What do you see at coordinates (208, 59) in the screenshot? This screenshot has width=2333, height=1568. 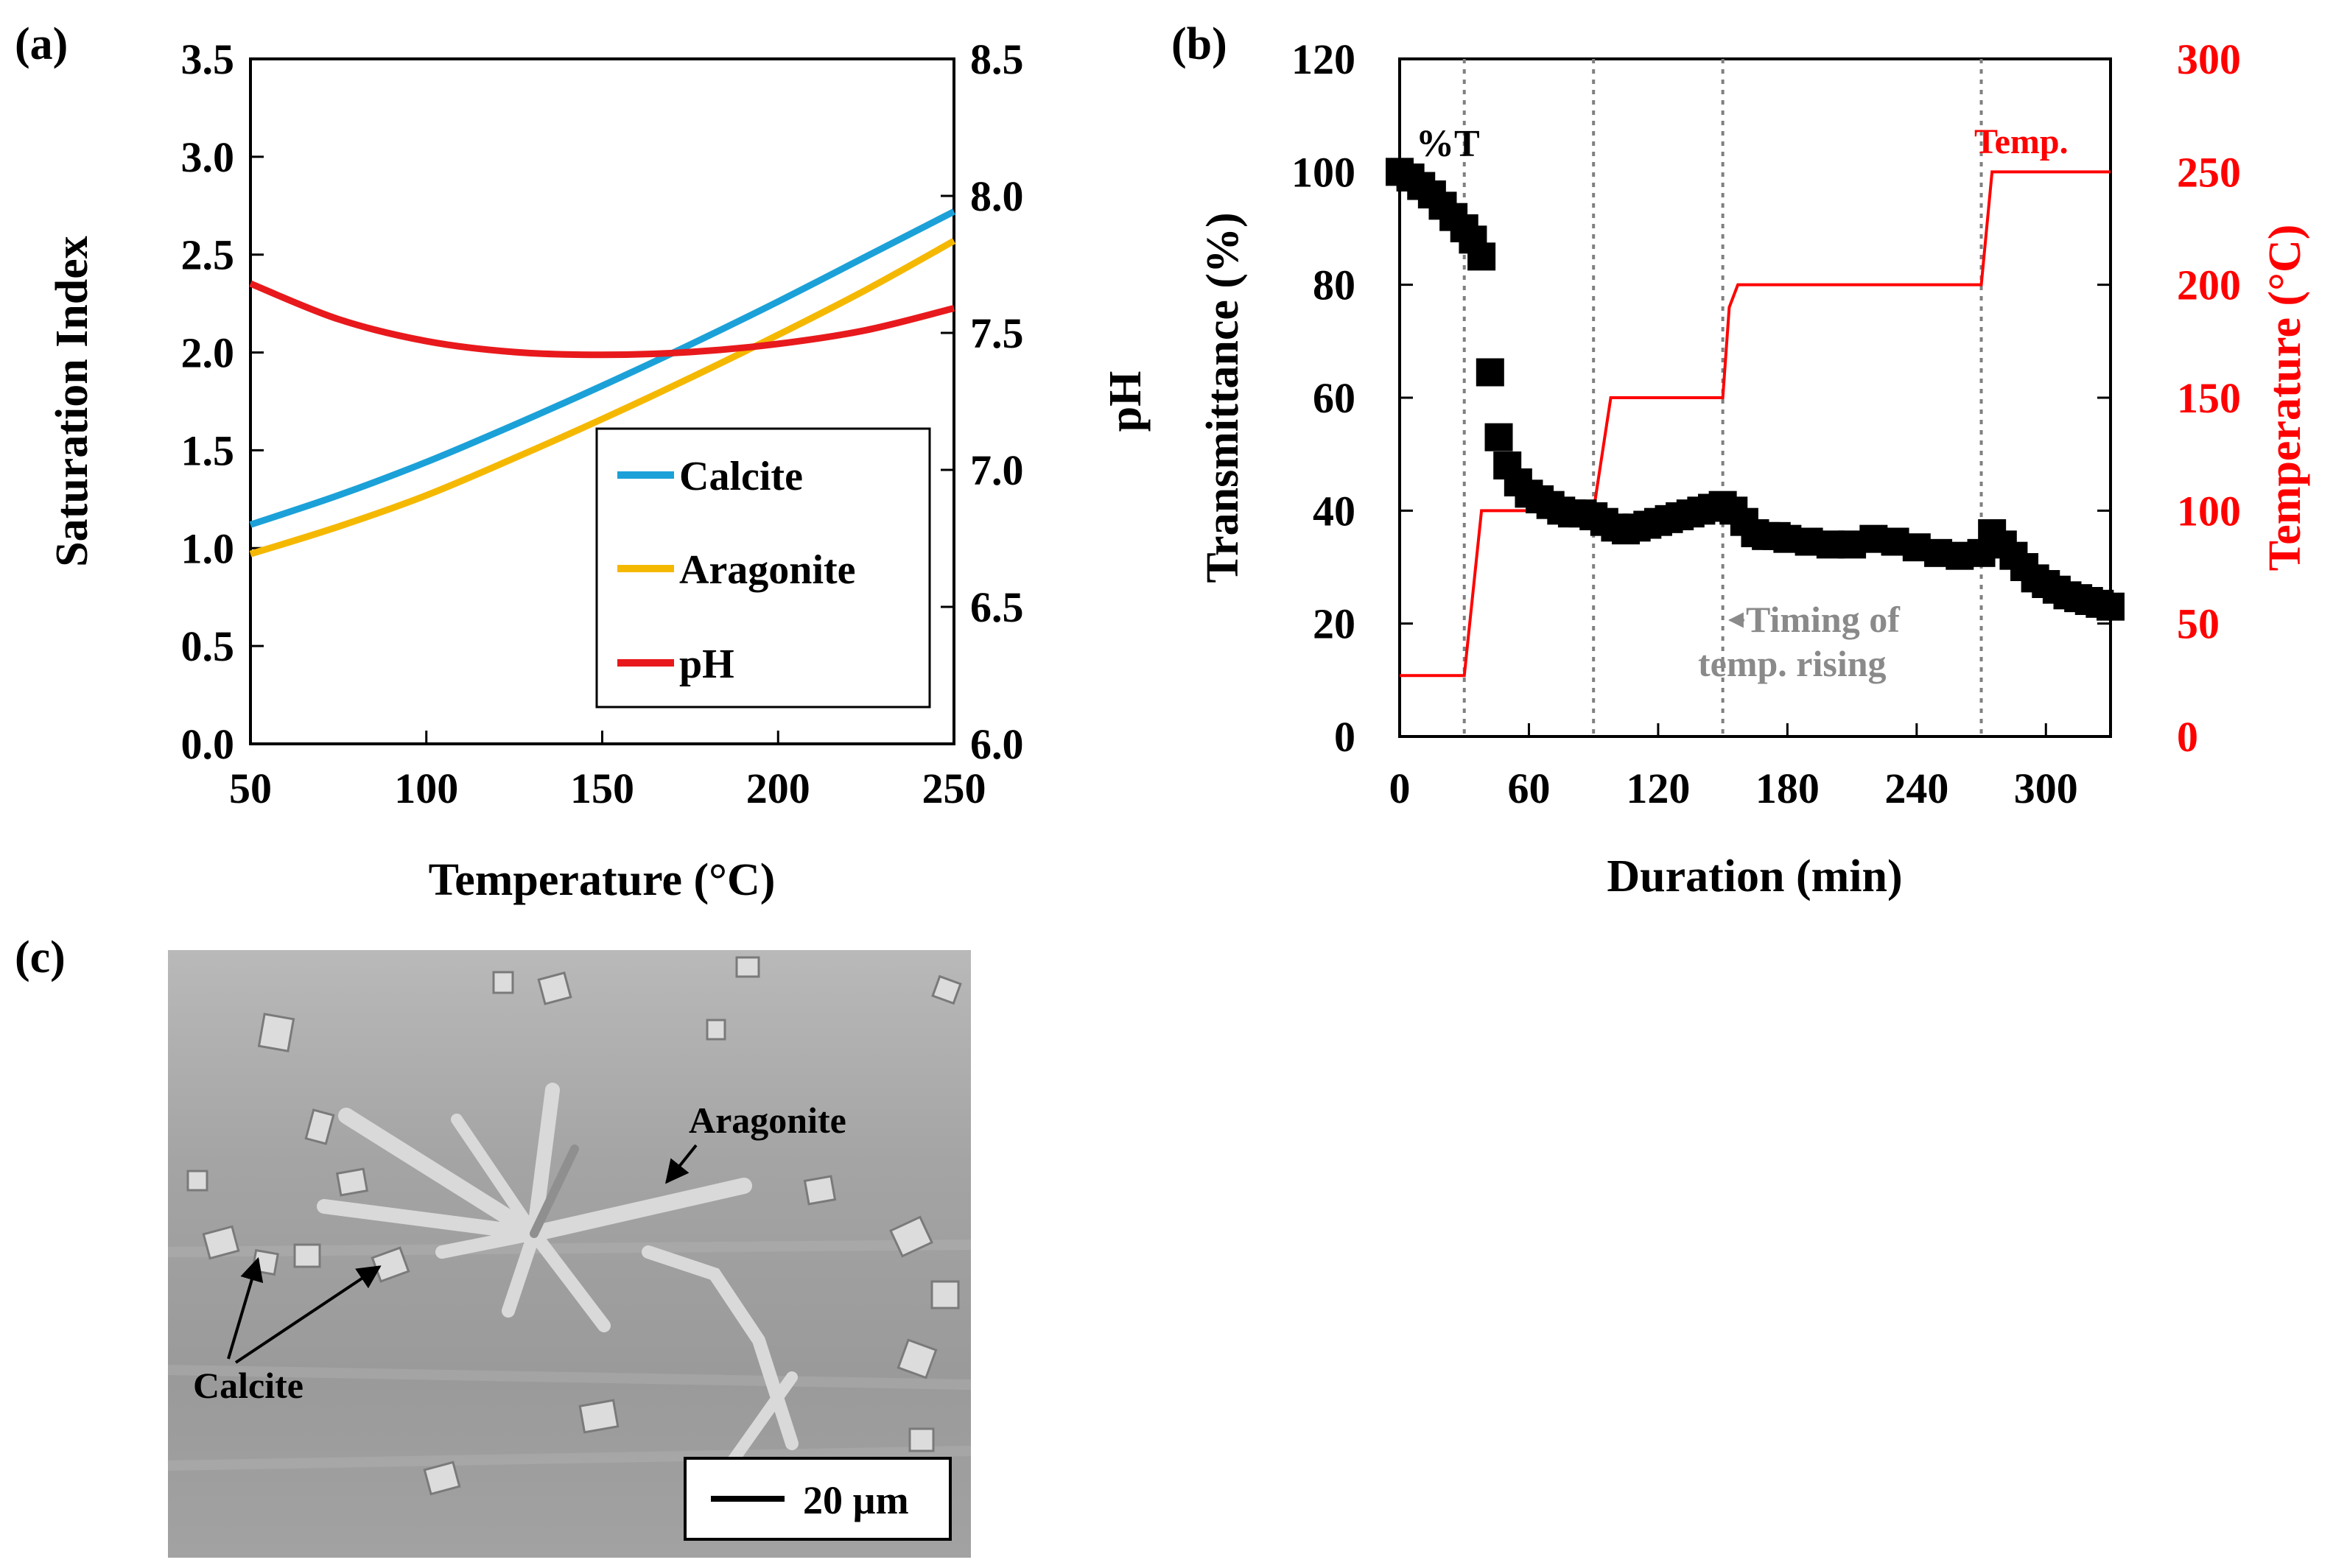 I see `panel-a-ytick-label: 3.5` at bounding box center [208, 59].